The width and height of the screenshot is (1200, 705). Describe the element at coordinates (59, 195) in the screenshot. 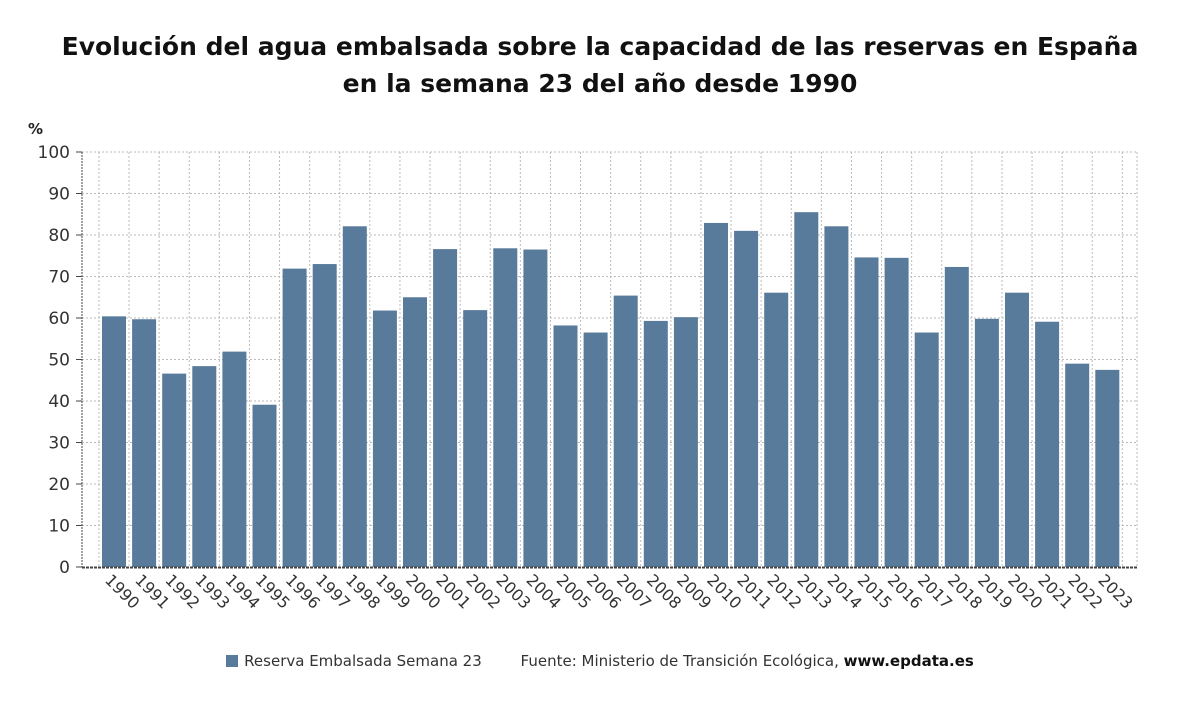

I see `y-tick-label: 90` at that location.